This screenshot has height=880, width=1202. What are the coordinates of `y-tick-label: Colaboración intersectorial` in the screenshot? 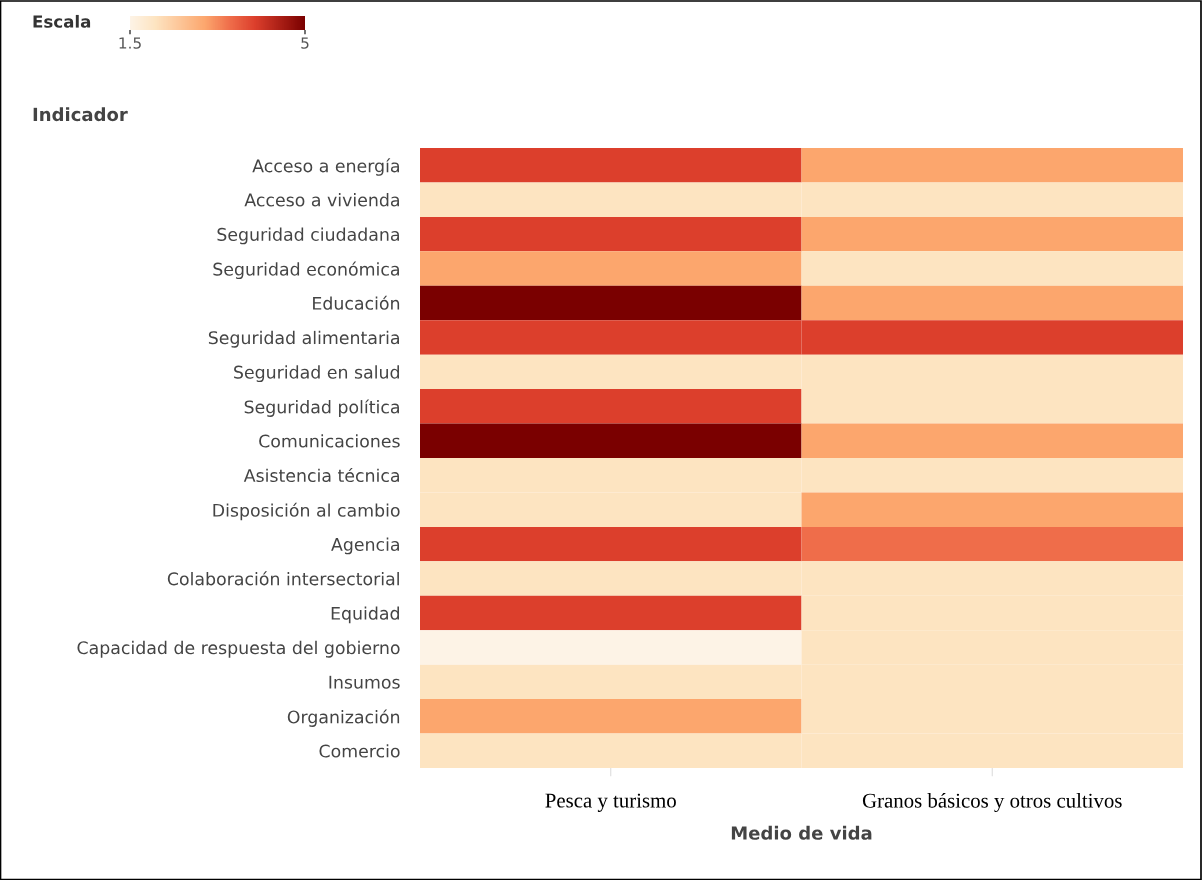 It's located at (283, 578).